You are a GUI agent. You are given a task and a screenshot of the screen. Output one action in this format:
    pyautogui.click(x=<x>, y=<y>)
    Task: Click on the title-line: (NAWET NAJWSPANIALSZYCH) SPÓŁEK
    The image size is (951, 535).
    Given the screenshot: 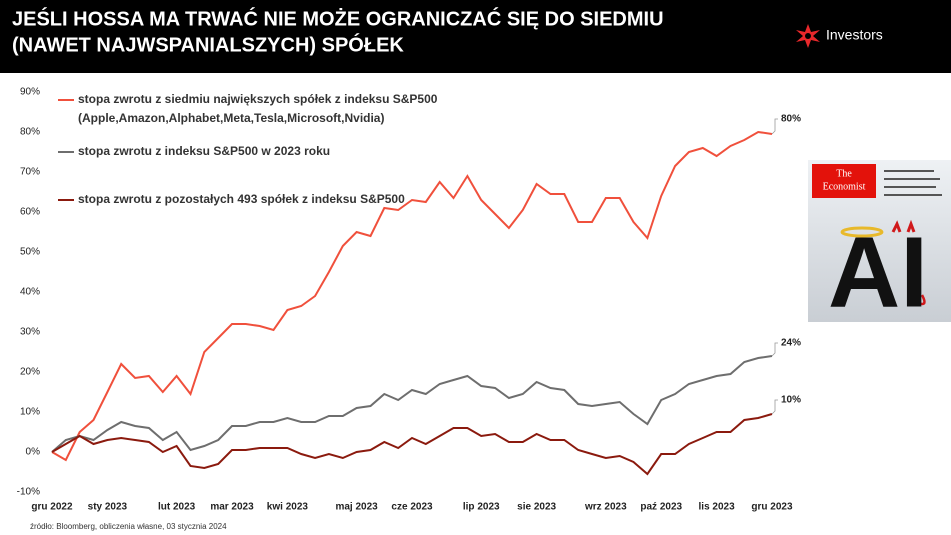 What is the action you would take?
    pyautogui.click(x=208, y=44)
    